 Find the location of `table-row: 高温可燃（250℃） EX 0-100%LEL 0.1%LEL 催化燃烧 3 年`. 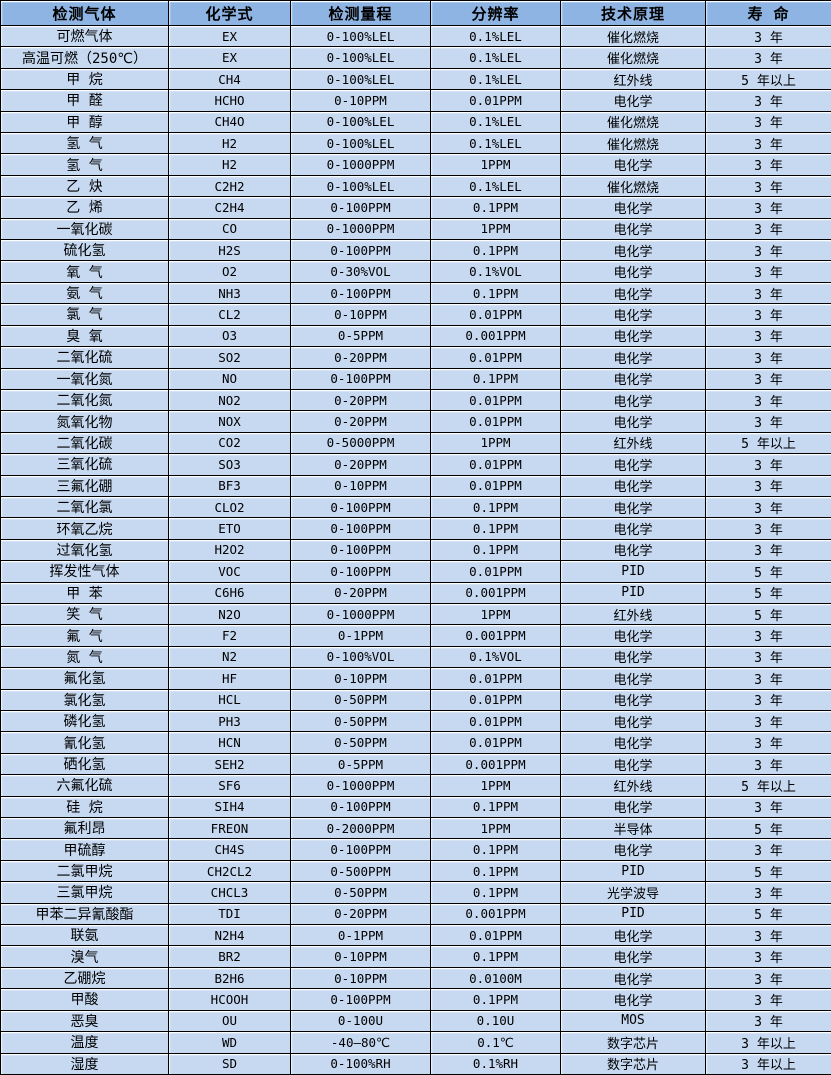

table-row: 高温可燃（250℃） EX 0-100%LEL 0.1%LEL 催化燃烧 3 年 is located at coordinates (415, 57).